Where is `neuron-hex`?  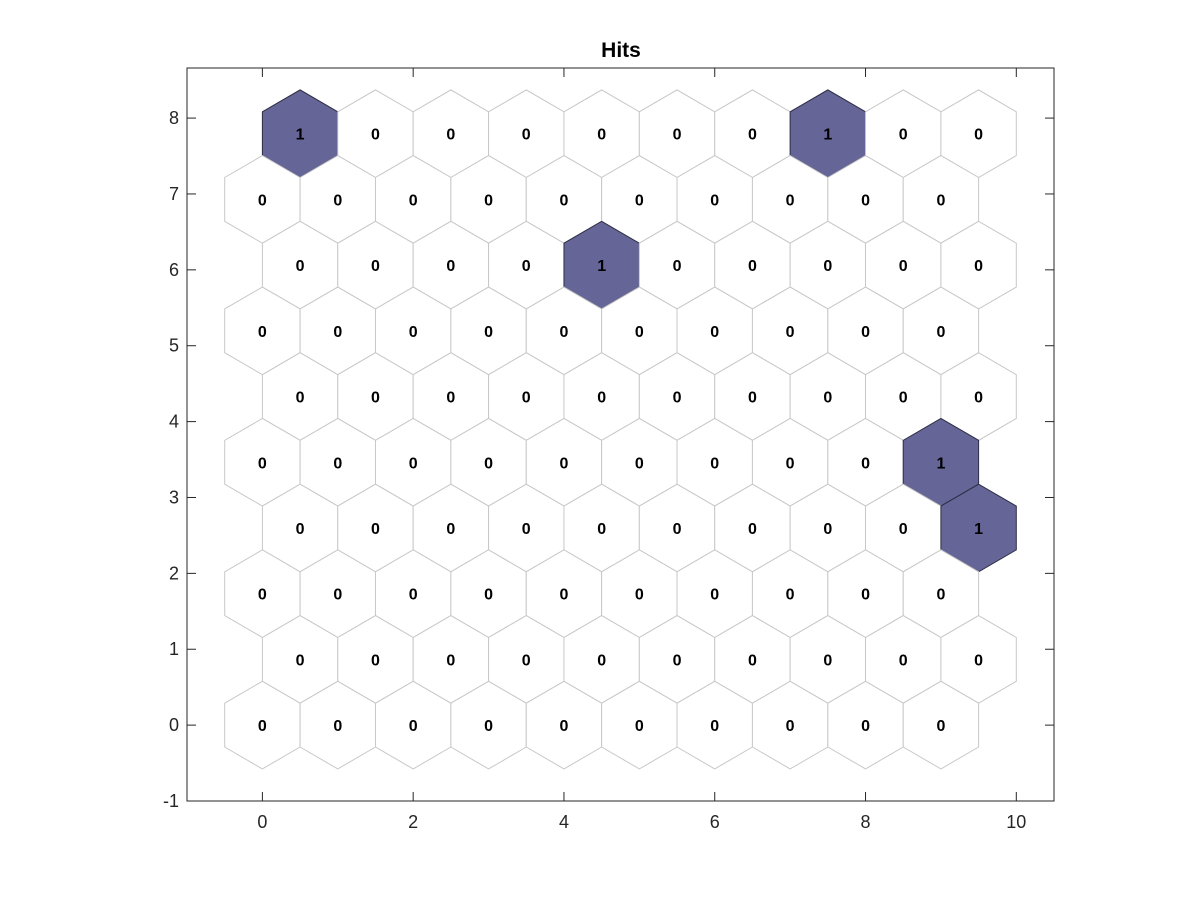
neuron-hex is located at coordinates (941, 725).